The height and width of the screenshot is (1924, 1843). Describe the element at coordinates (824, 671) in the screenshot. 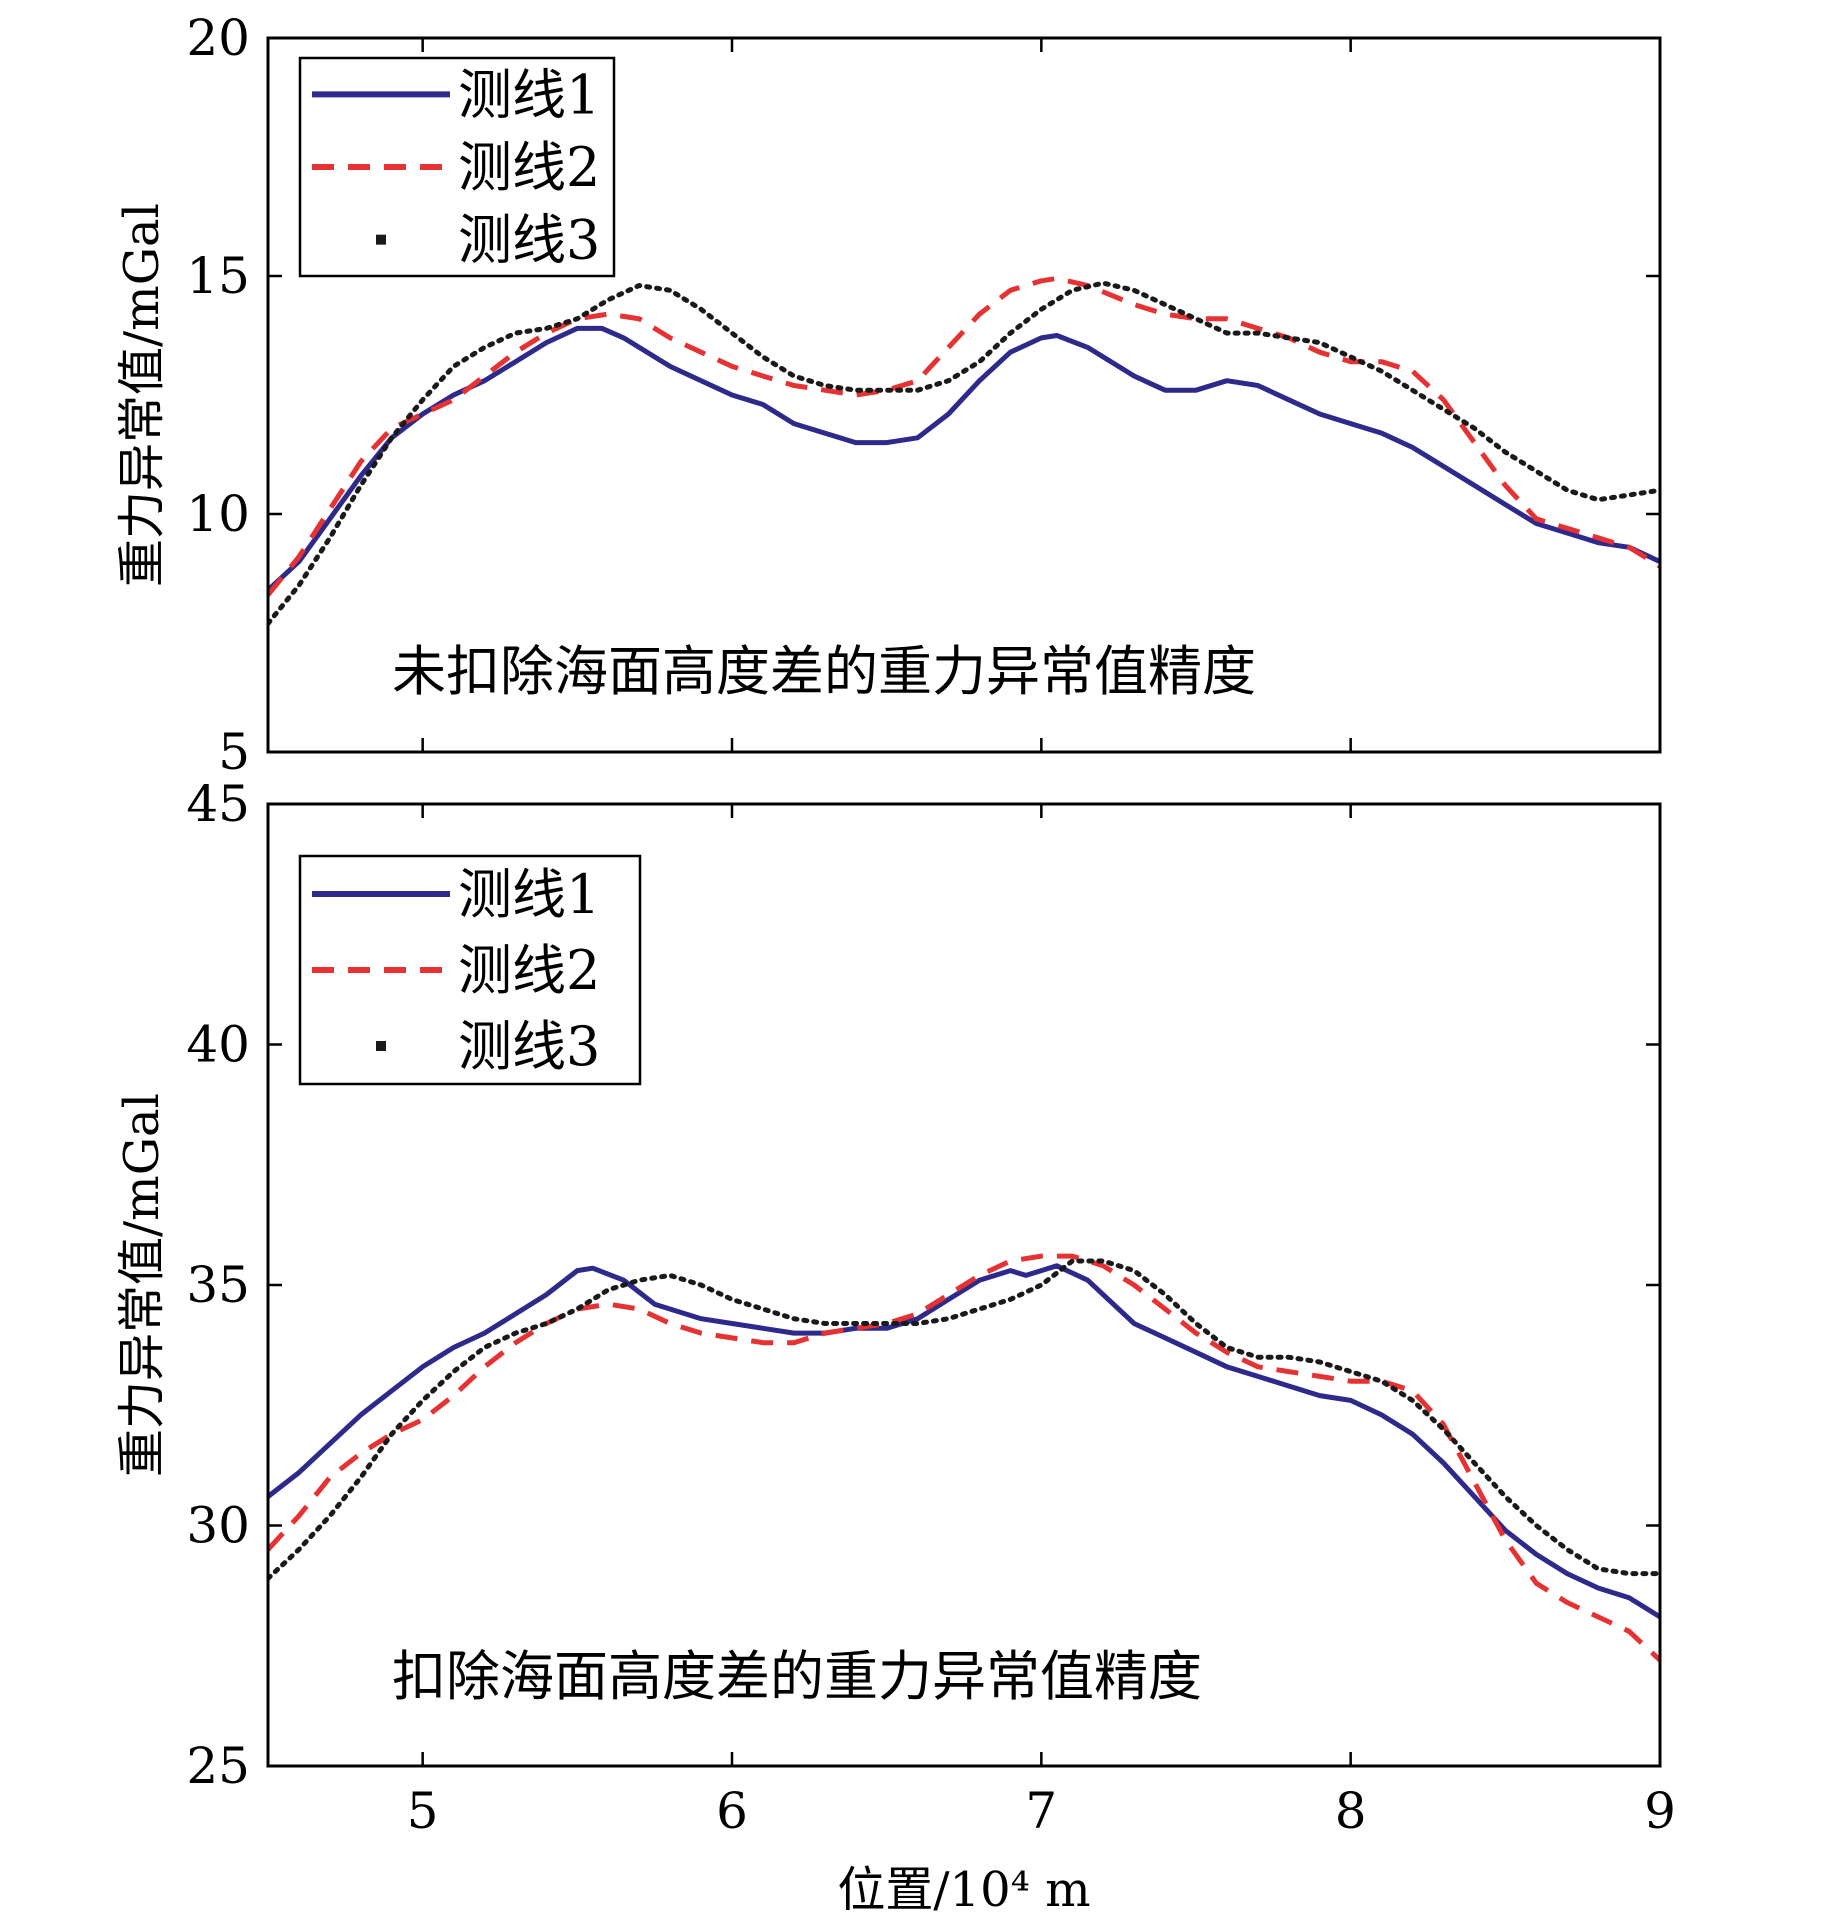

I see `panel-annotation: 未扣除海面高度差的重力异常值精度` at that location.